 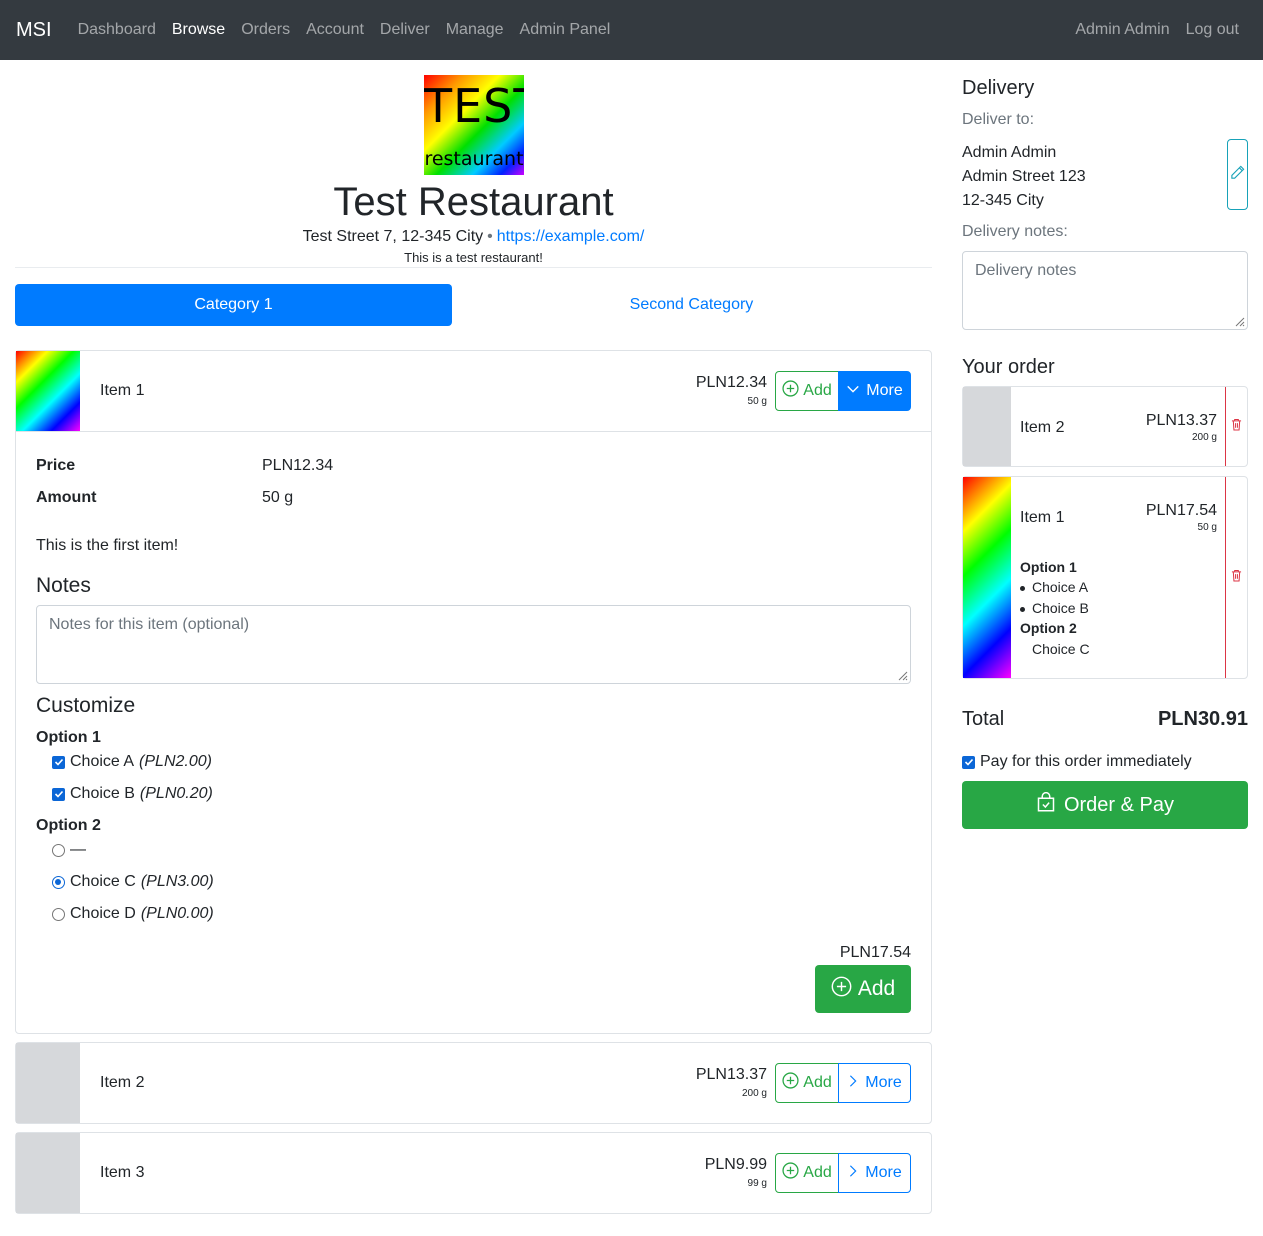 I want to click on radio-choice-c: Choice C (PLN3.00), so click(x=133, y=882).